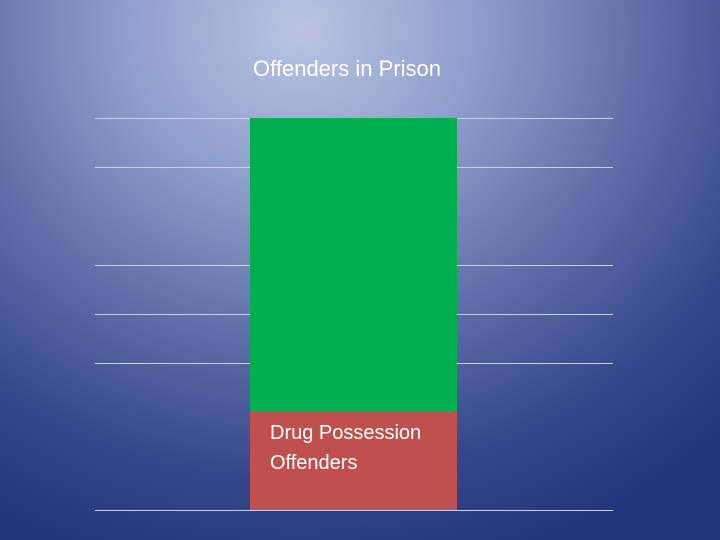 Image resolution: width=720 pixels, height=540 pixels. What do you see at coordinates (347, 68) in the screenshot?
I see `chart-title: Offenders in Prison` at bounding box center [347, 68].